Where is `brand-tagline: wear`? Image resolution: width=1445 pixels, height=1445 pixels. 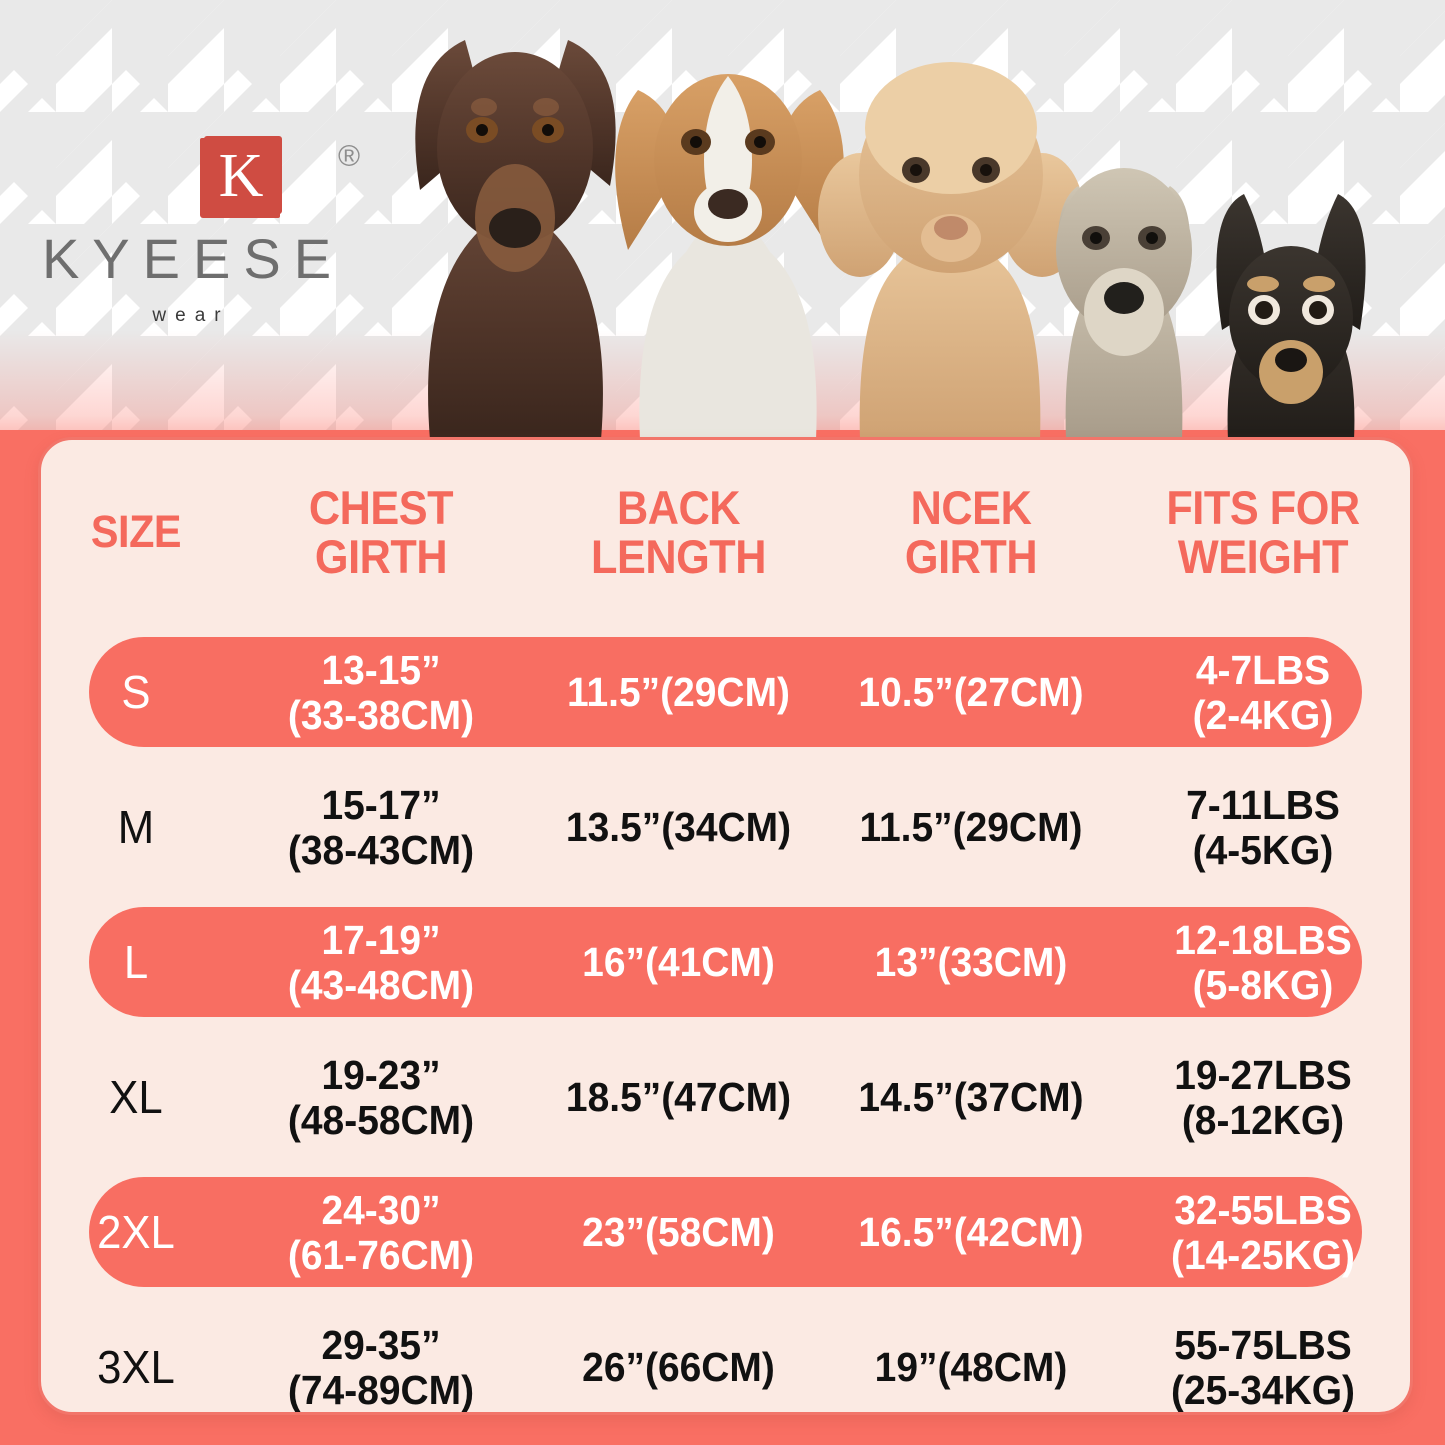 brand-tagline: wear is located at coordinates (191, 315).